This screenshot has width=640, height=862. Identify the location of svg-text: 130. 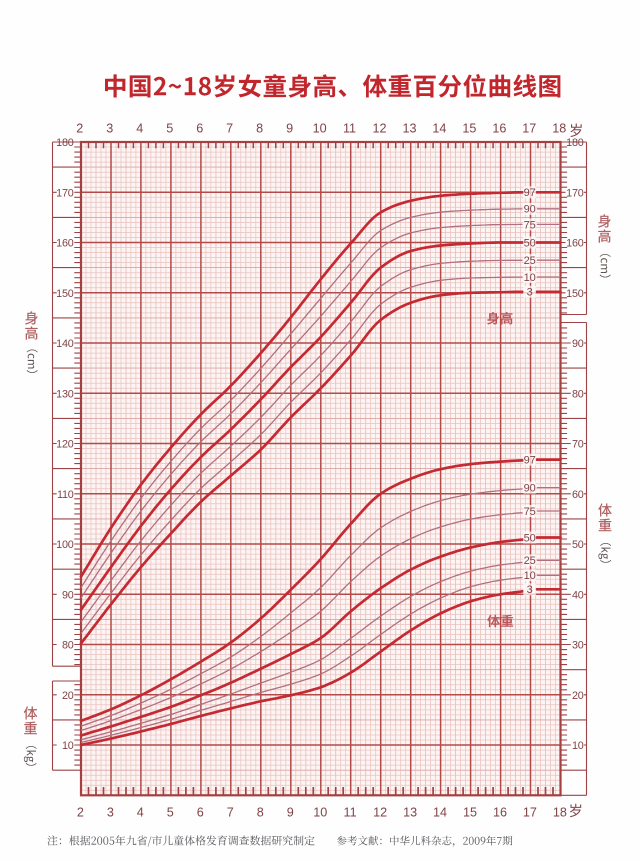
(65, 394).